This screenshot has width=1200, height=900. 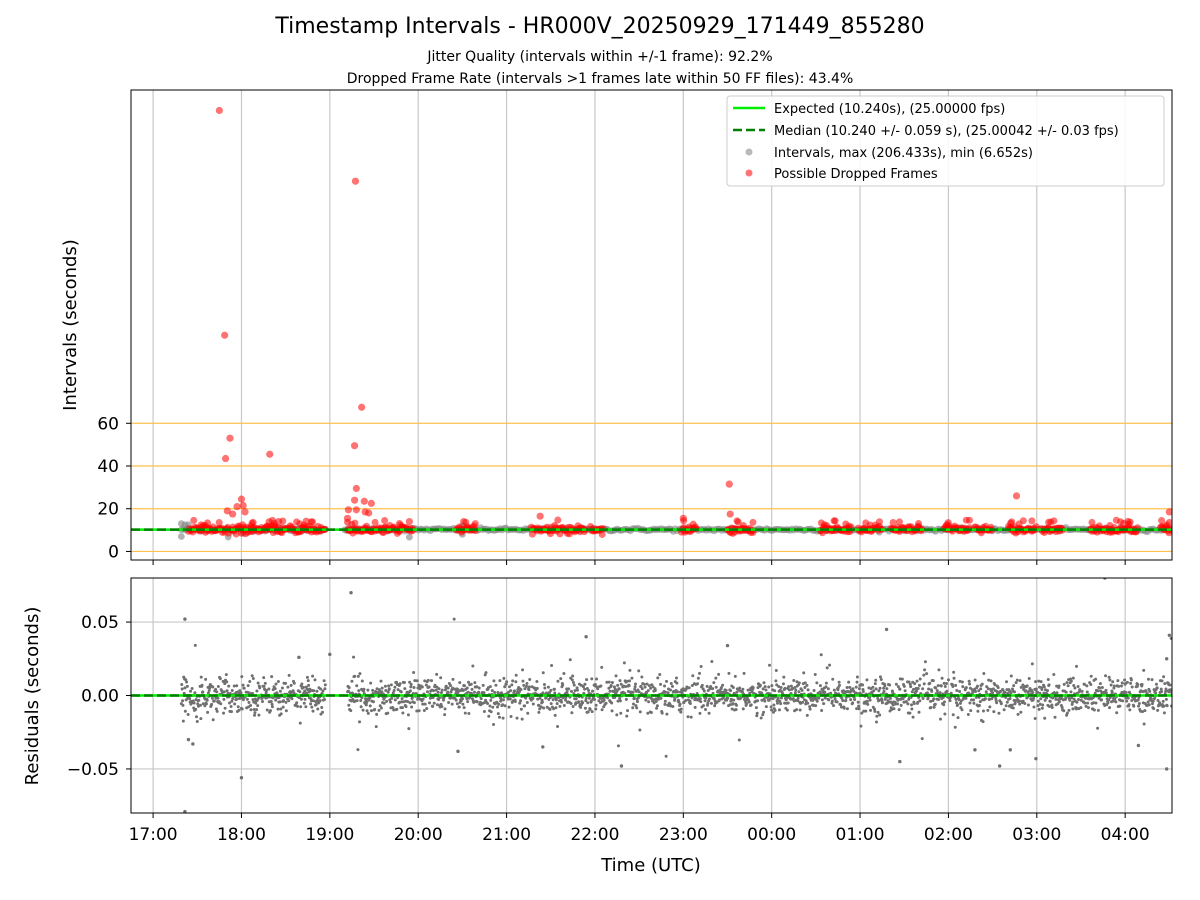 I want to click on x-tick-label: 22:00, so click(x=594, y=835).